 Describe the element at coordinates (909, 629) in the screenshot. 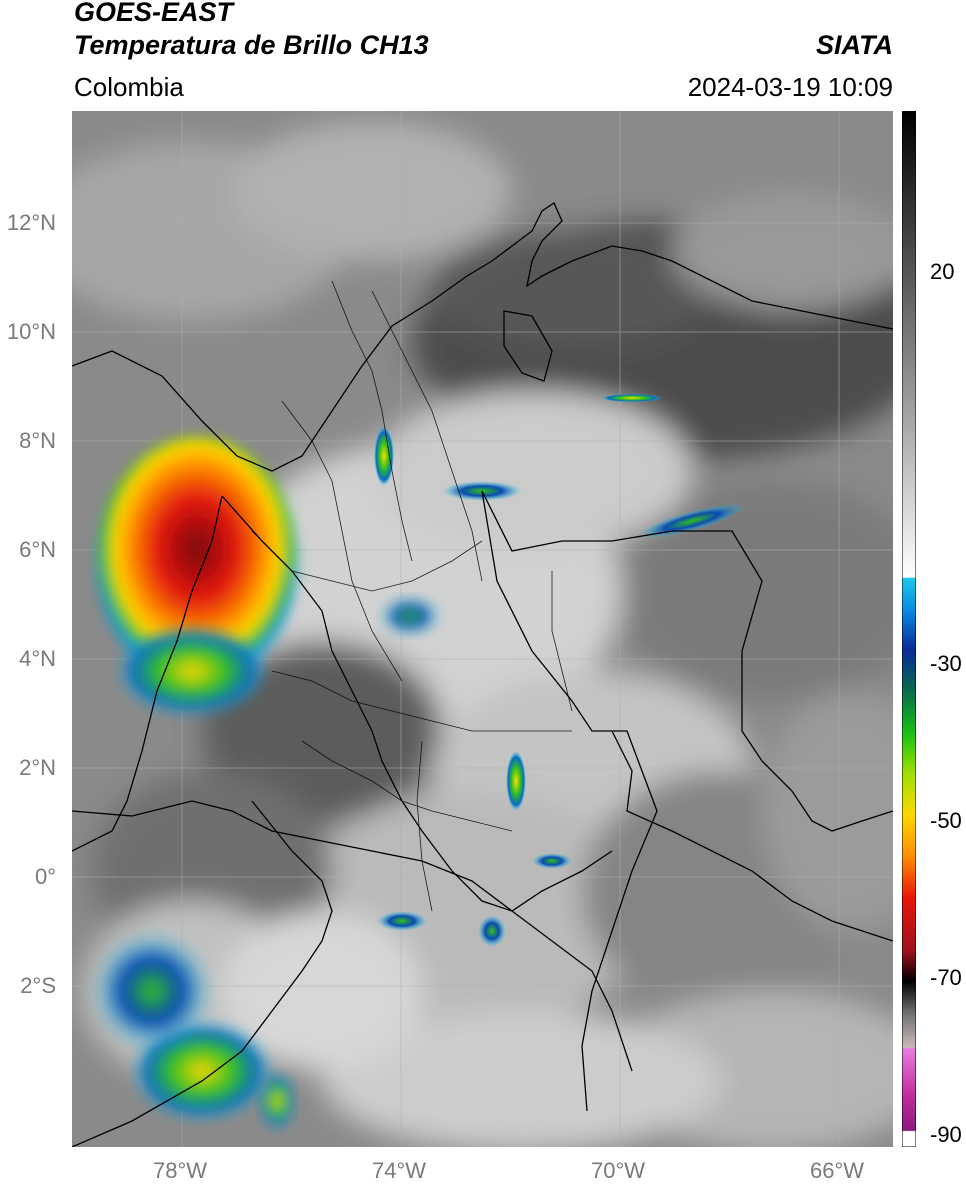

I see `temperature-colorbar` at that location.